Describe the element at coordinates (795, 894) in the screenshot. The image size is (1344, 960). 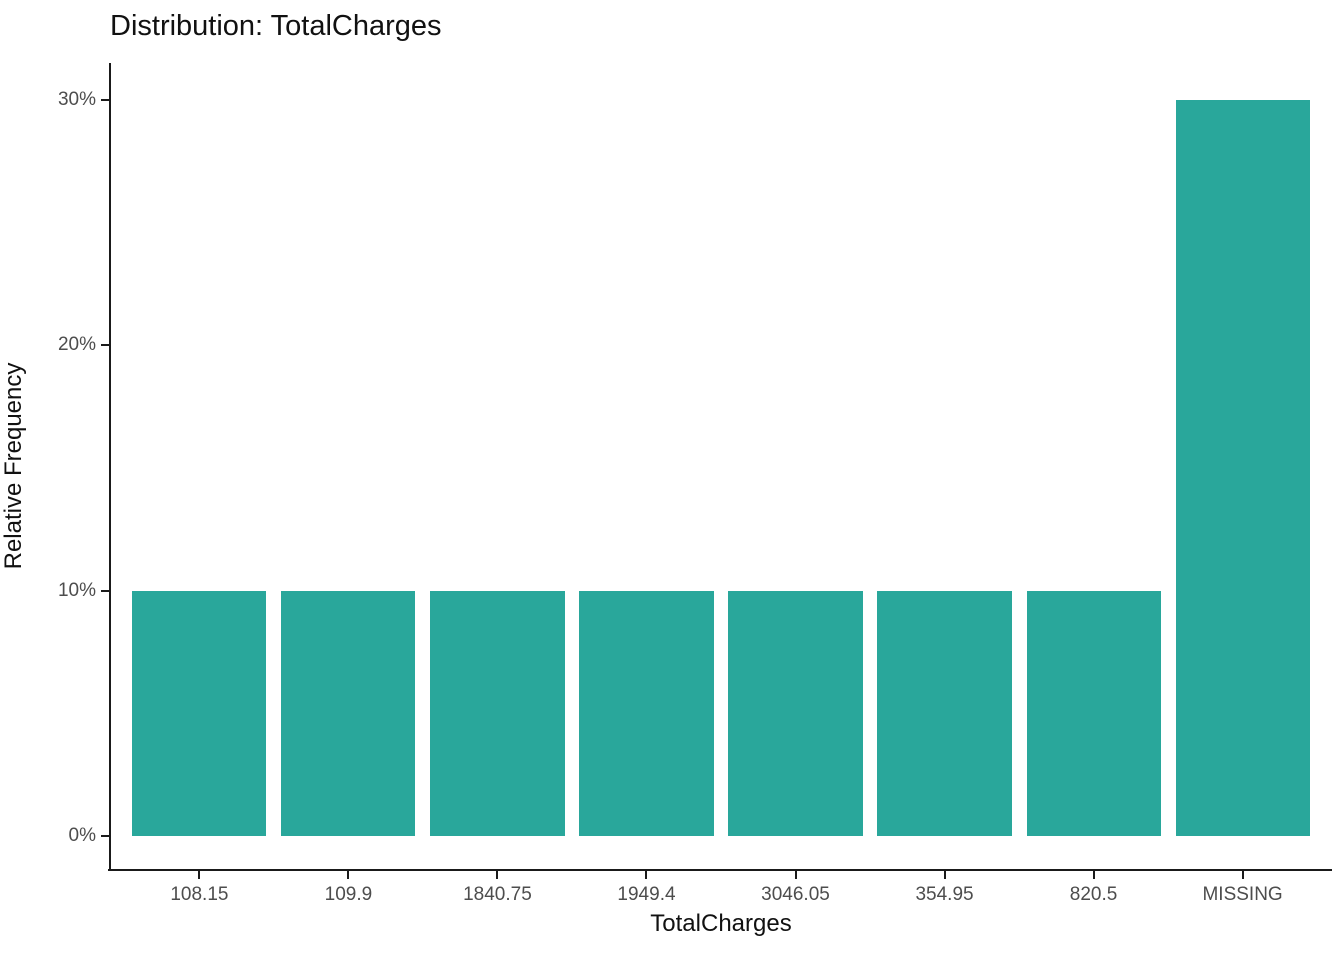
I see `x-tick-label: 3046.05` at that location.